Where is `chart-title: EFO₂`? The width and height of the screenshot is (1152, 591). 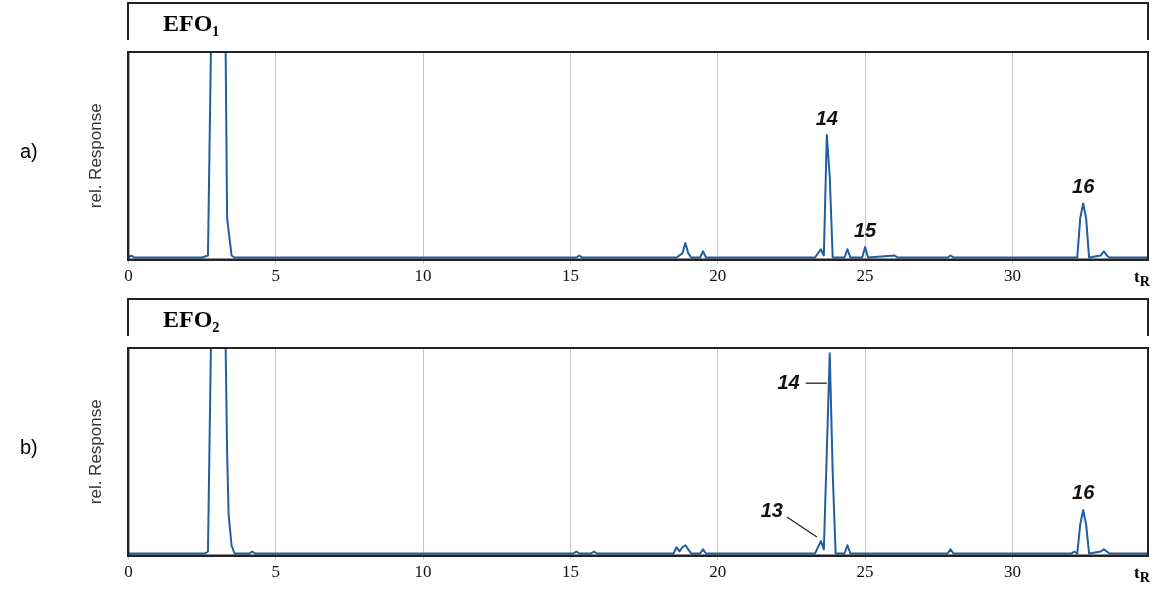
chart-title: EFO₂ is located at coordinates (638, 317).